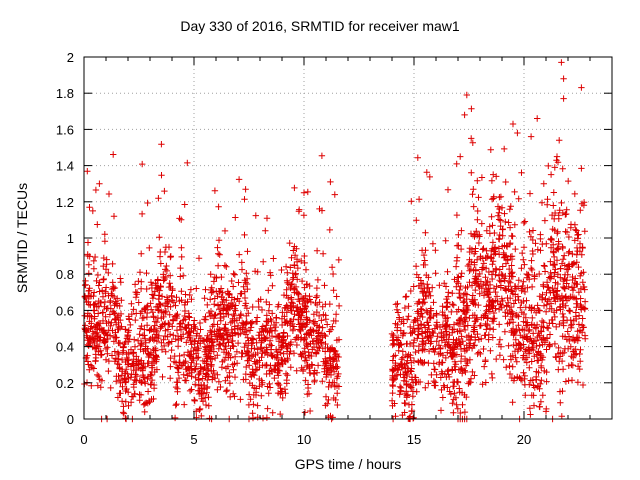 This screenshot has width=640, height=480. I want to click on y-tick-label: 0.4, so click(65, 347).